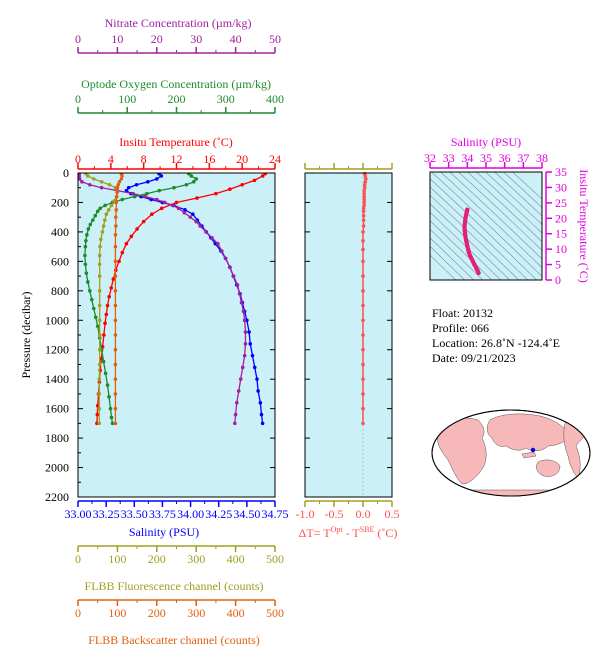 The width and height of the screenshot is (609, 663). What do you see at coordinates (236, 39) in the screenshot?
I see `nitrate-axis-tick-label: 40` at bounding box center [236, 39].